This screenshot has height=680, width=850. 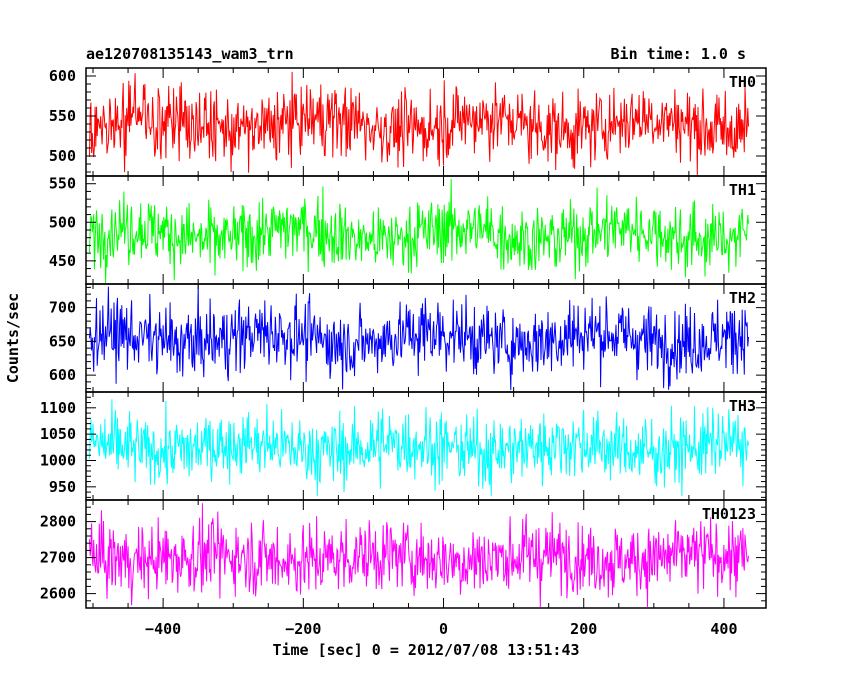 What do you see at coordinates (419, 123) in the screenshot?
I see `series-line-th0` at bounding box center [419, 123].